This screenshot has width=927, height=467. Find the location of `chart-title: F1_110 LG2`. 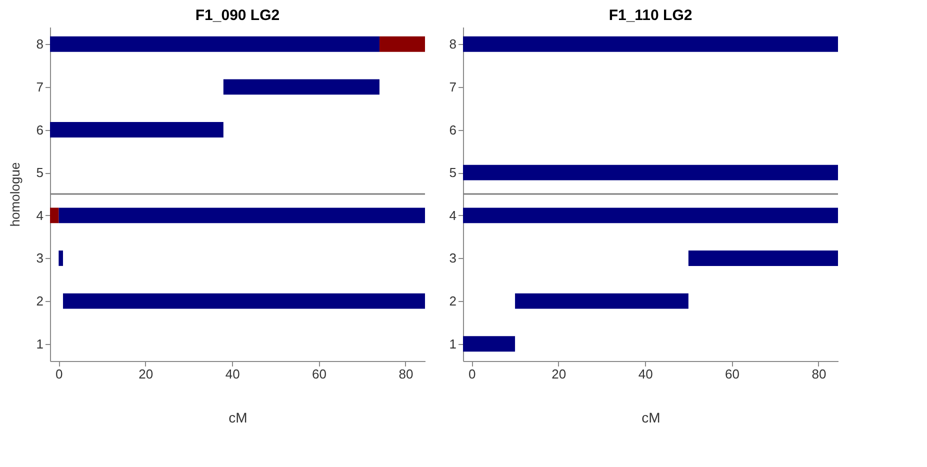

chart-title: F1_110 LG2 is located at coordinates (650, 15).